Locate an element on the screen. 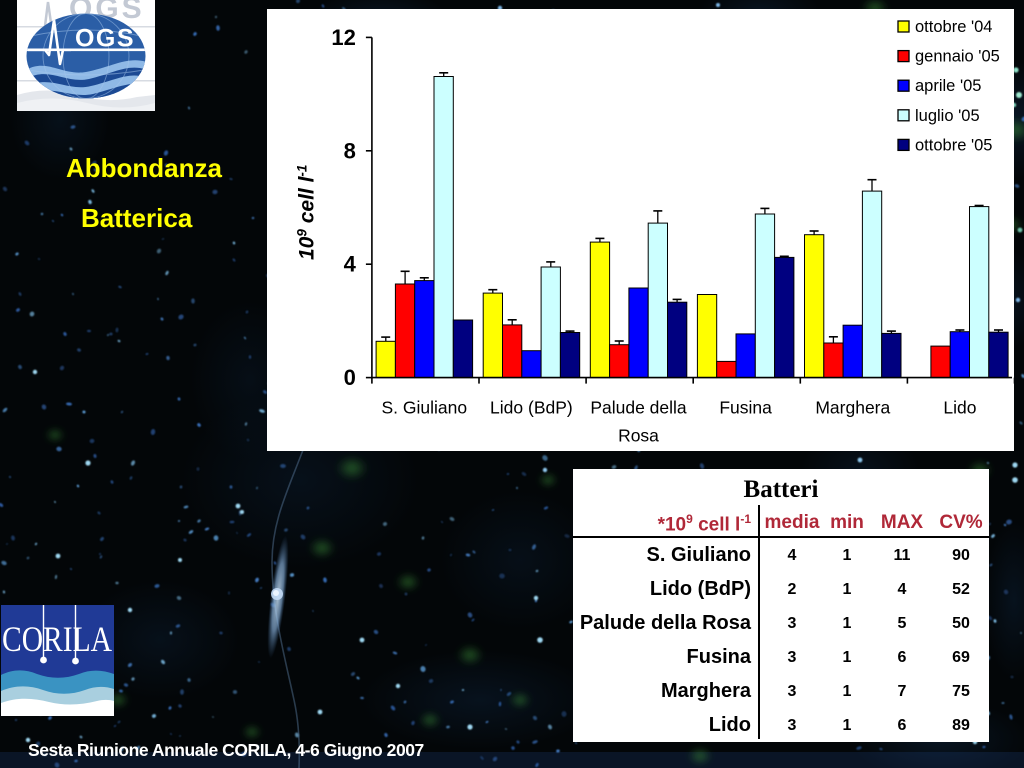 Image resolution: width=1024 pixels, height=768 pixels. svg-text: S. Giuliano is located at coordinates (424, 408).